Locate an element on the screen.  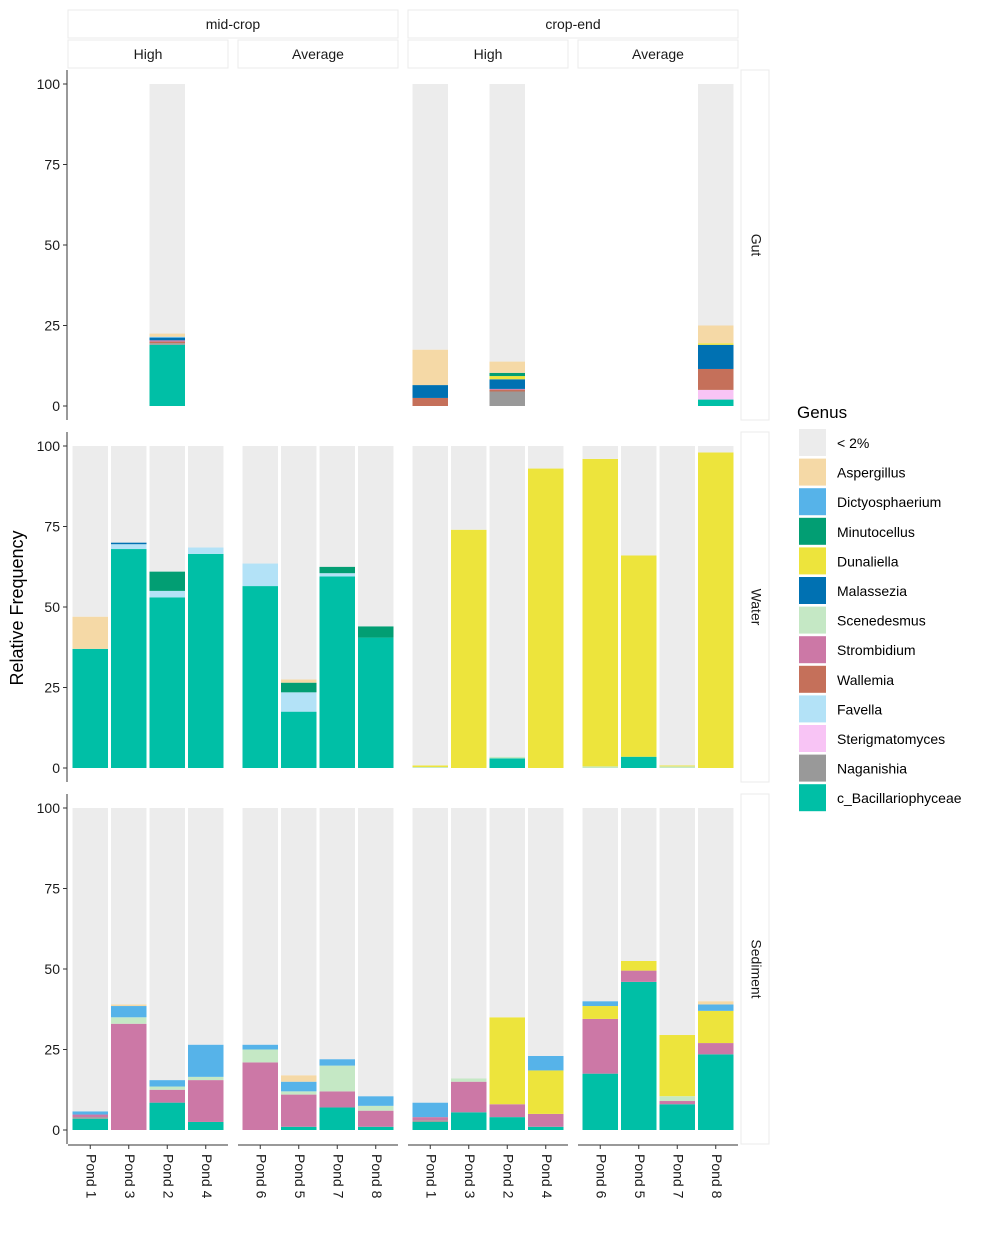
strip-label-high: High is located at coordinates (488, 54).